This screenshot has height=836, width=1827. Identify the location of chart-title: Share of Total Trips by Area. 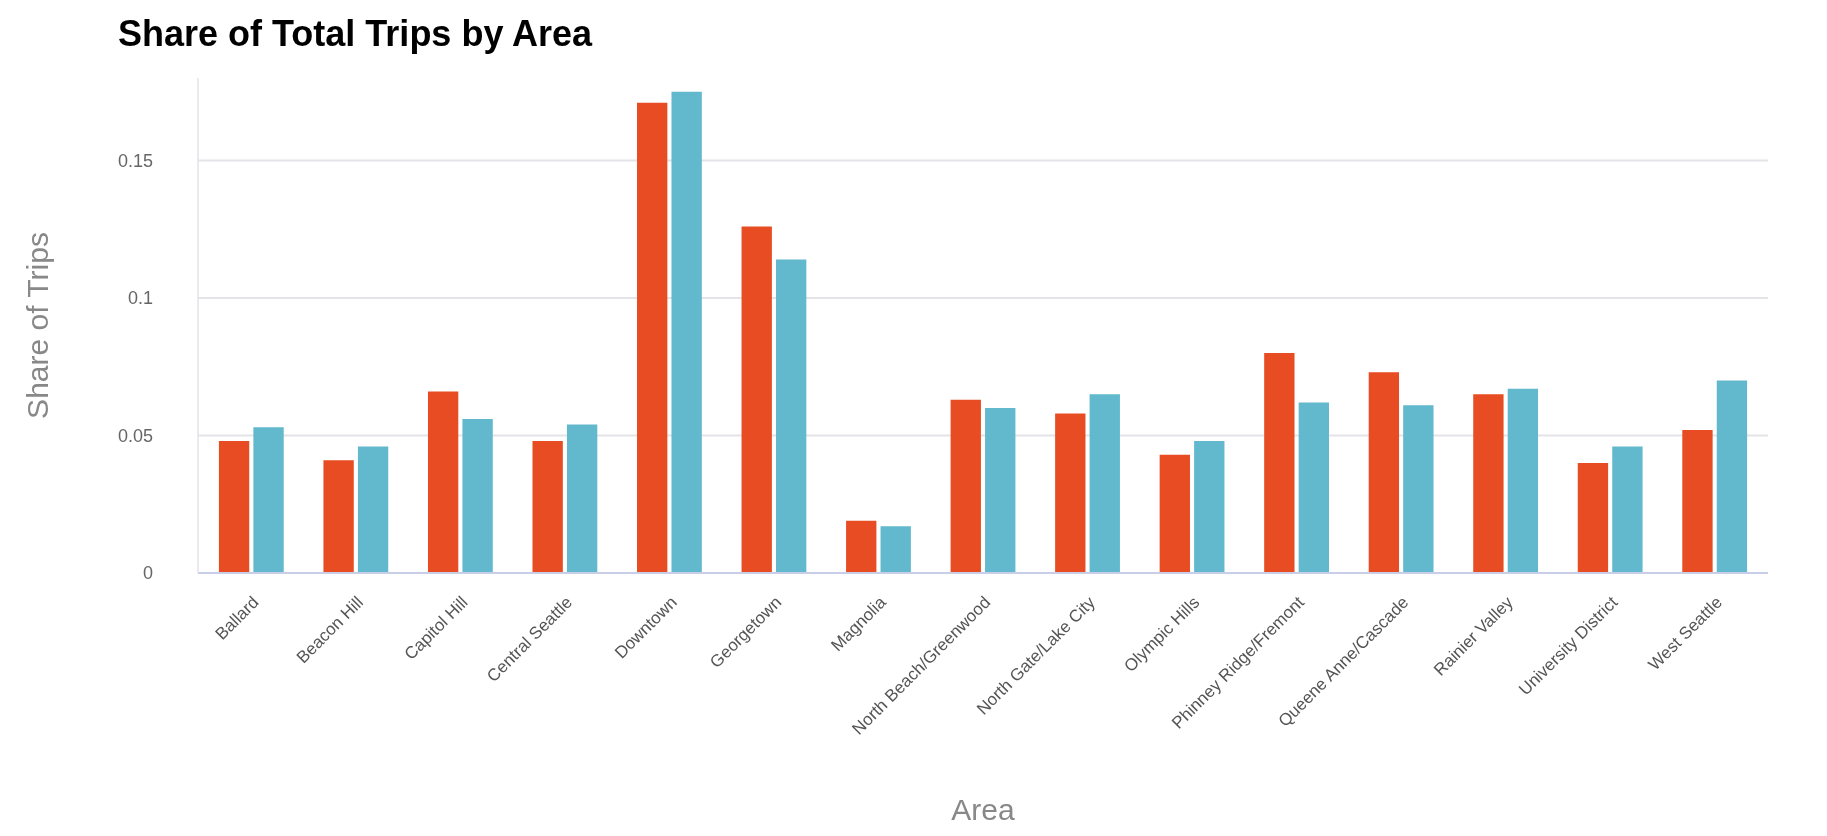
(356, 33).